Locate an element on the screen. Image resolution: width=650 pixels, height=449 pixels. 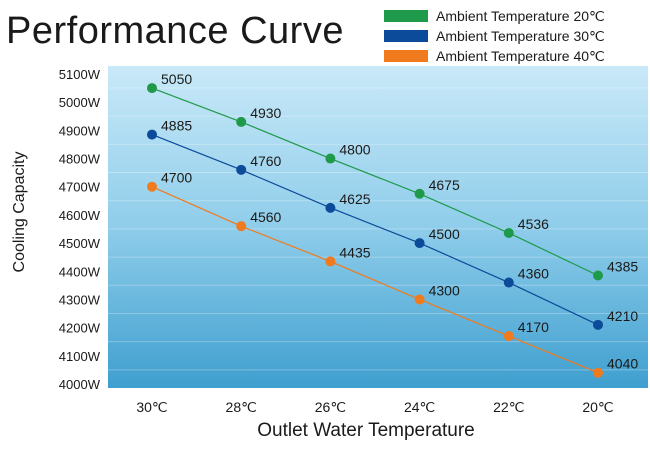
legend-label-40: Ambient Temperature 40℃ is located at coordinates (520, 55).